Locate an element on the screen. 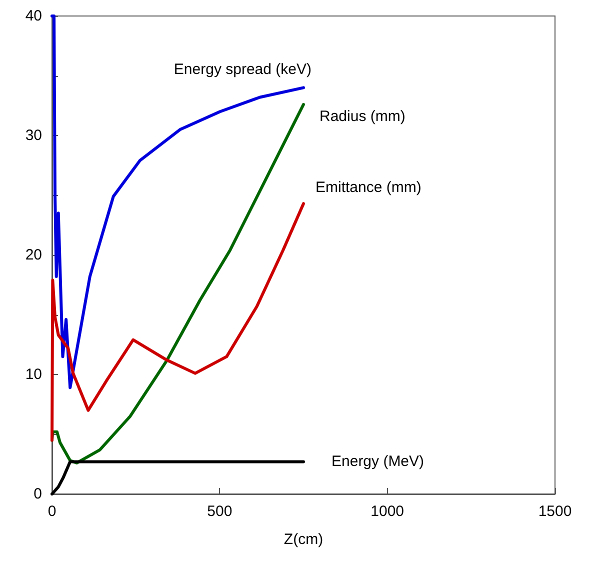 This screenshot has width=589, height=566. x-tick-label: 1500 is located at coordinates (555, 511).